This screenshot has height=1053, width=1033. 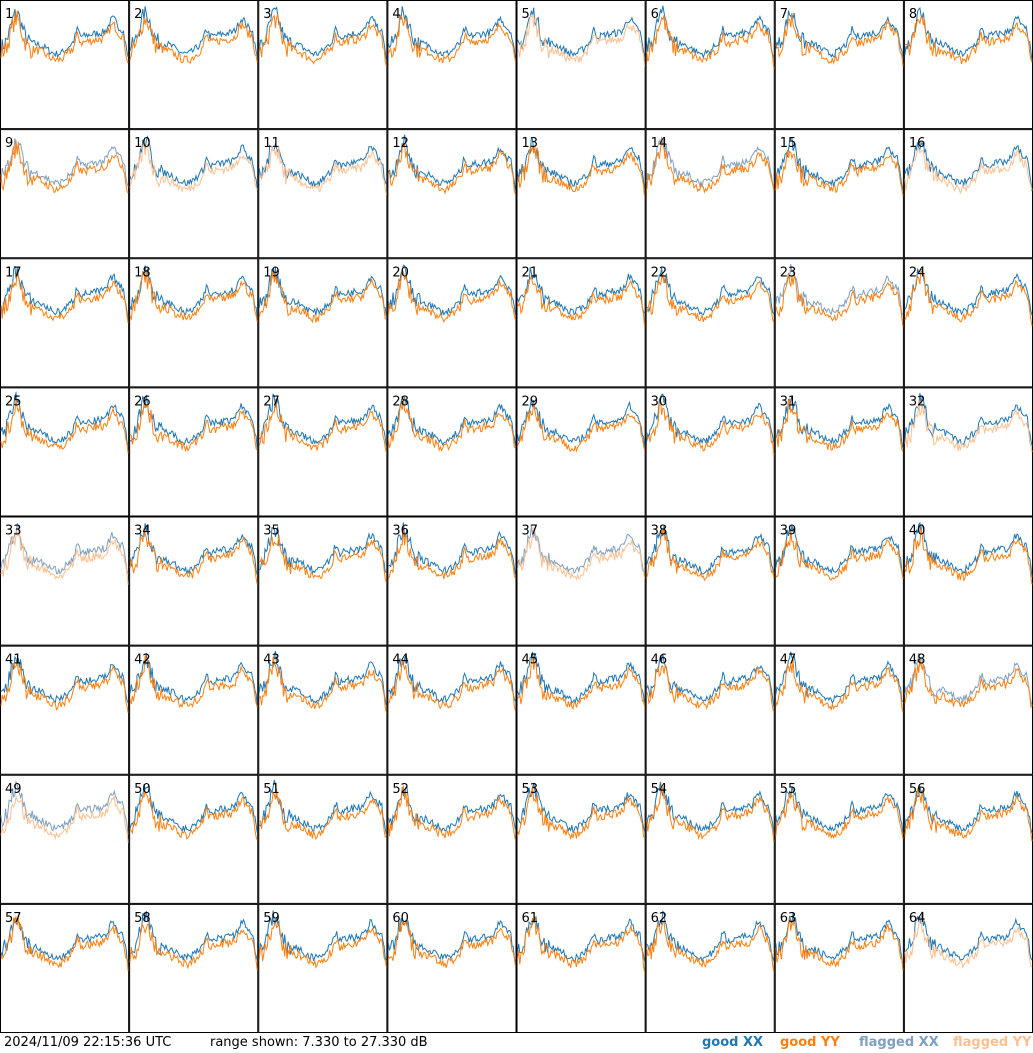 I want to click on legend-flagged-yy: flagged YY, so click(x=992, y=1042).